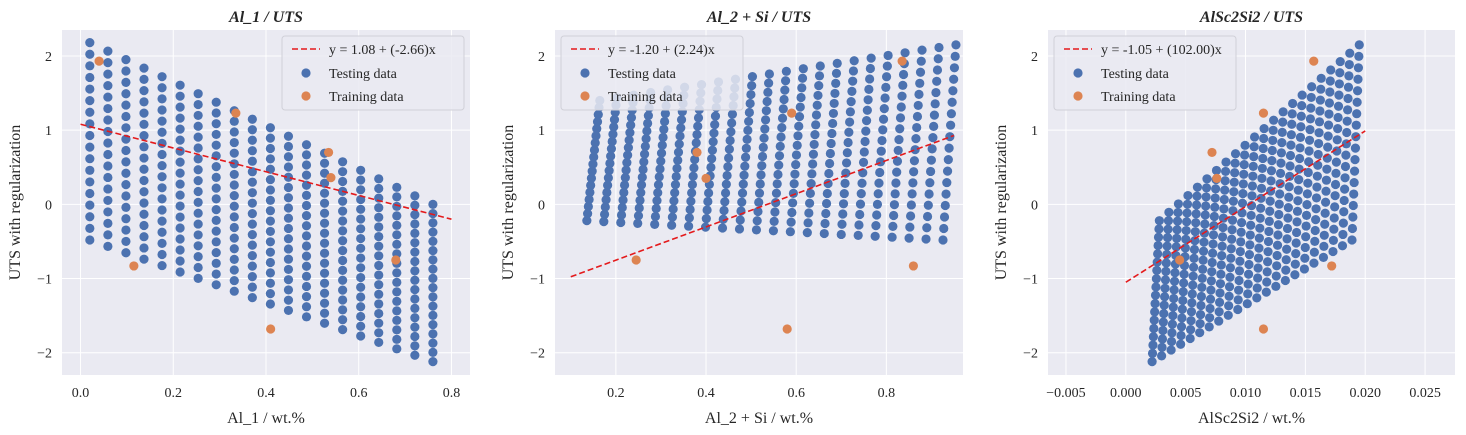 This screenshot has width=1466, height=435. I want to click on x-tick-label: 0.6, so click(359, 393).